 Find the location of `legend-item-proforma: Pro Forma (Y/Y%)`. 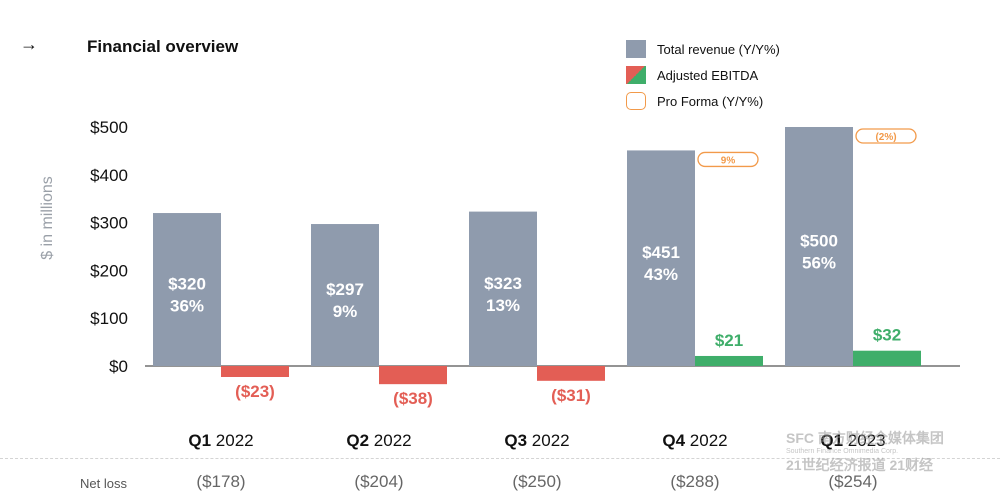

legend-item-proforma: Pro Forma (Y/Y%) is located at coordinates (703, 101).